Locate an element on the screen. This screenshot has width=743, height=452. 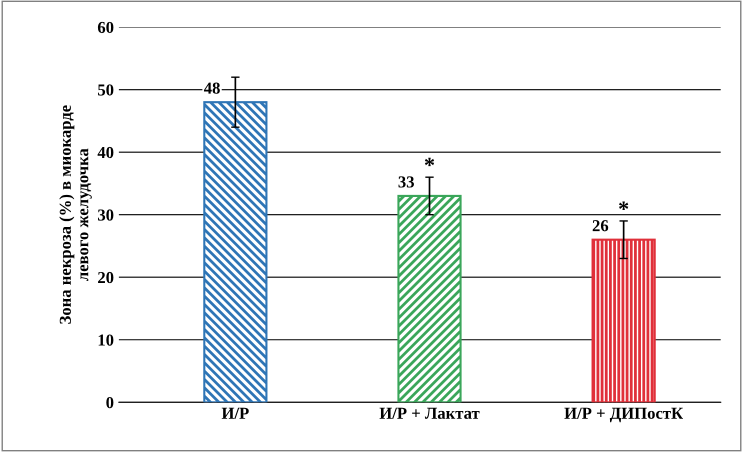
x-tick-label: И/Р is located at coordinates (235, 413).